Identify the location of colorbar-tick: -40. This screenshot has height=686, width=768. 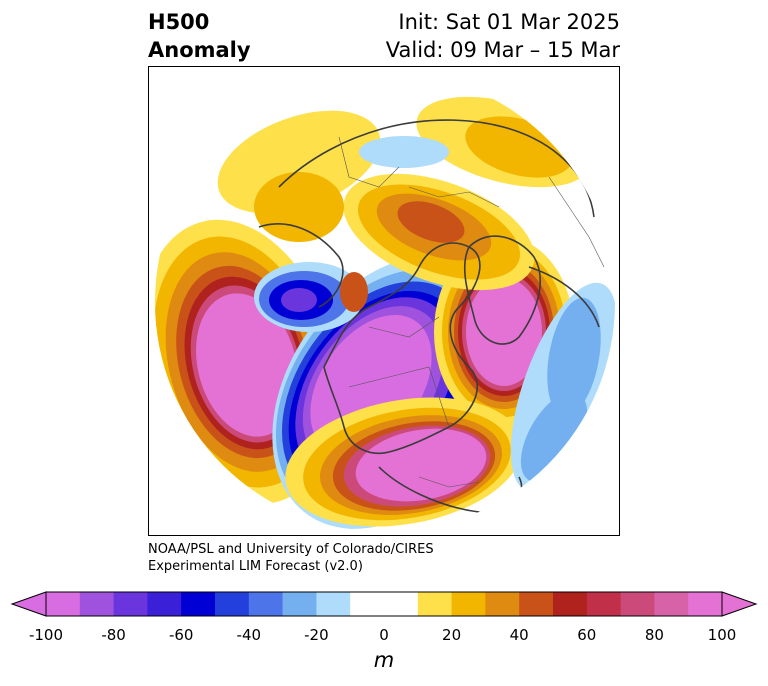
(249, 635).